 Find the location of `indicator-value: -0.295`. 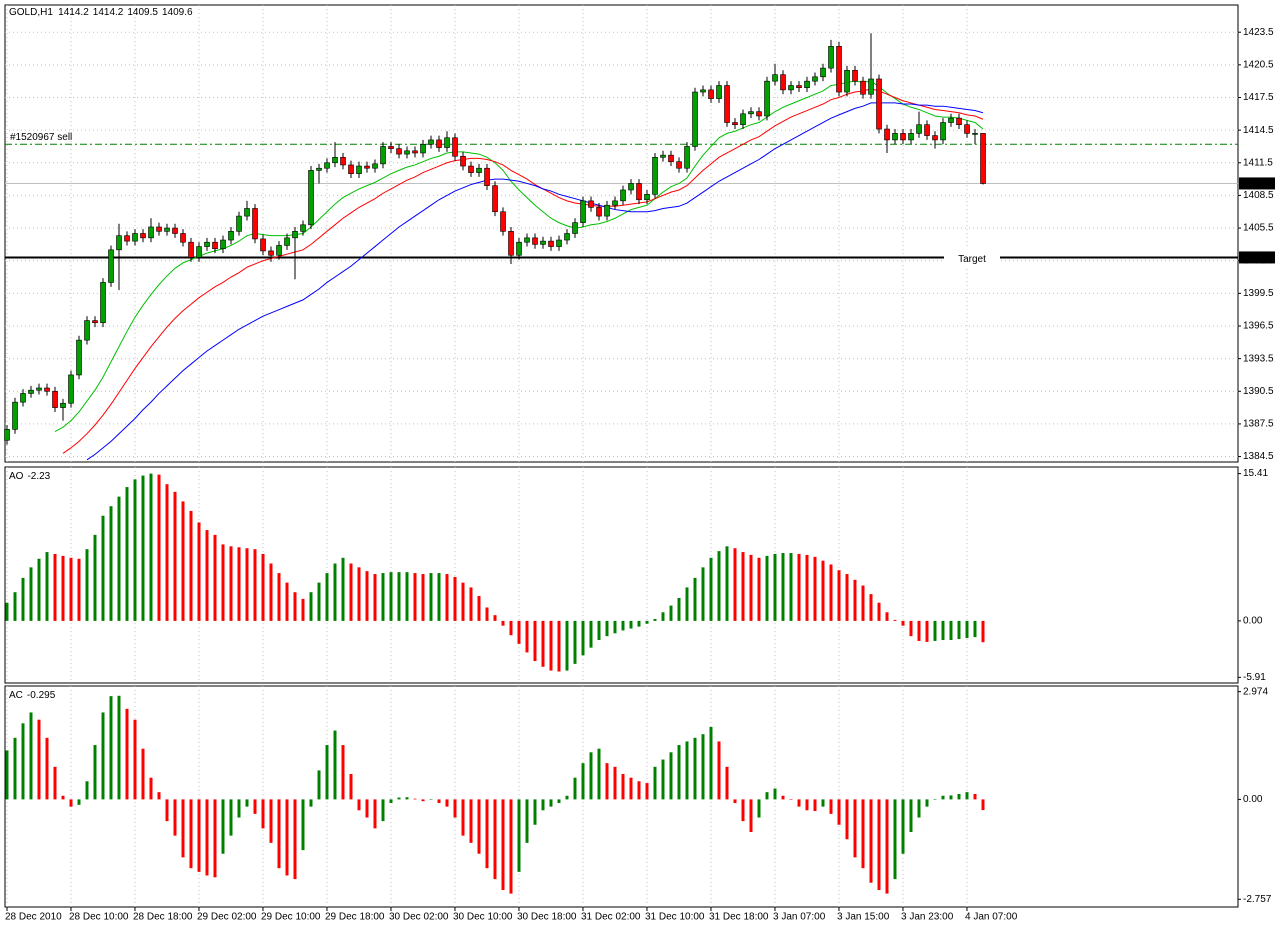

indicator-value: -0.295 is located at coordinates (41, 695).